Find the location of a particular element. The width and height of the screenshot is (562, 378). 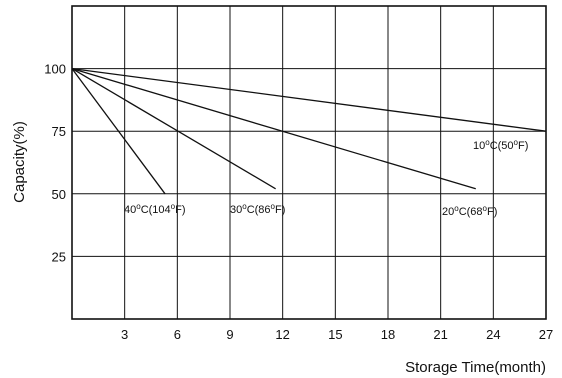

x-tick-labels: 3 6 9 12 15 18 21 24 27 is located at coordinates (337, 334).